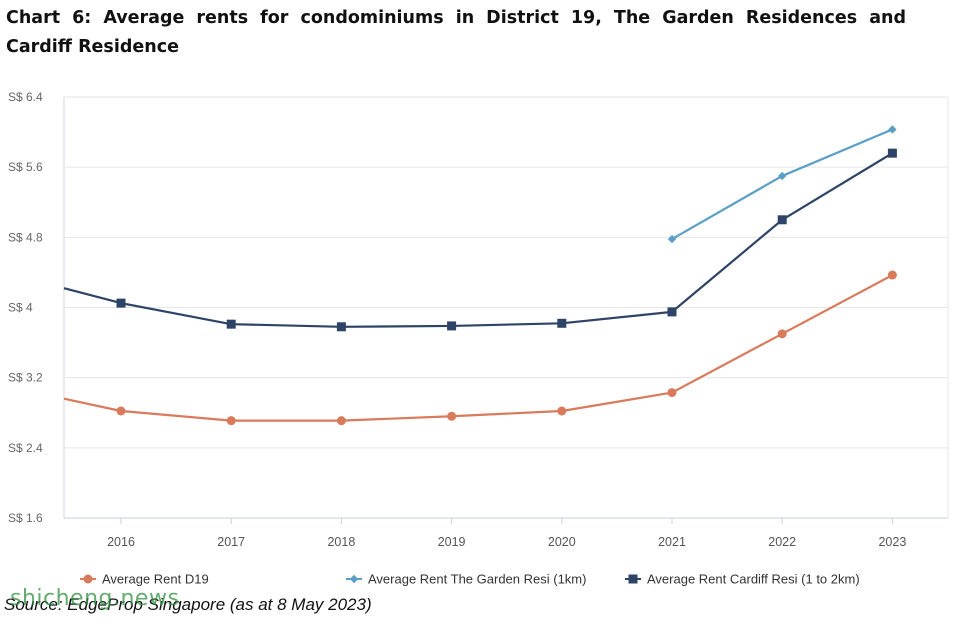 This screenshot has width=968, height=622. I want to click on y-tick-label: S$ 5.6, so click(25, 167).